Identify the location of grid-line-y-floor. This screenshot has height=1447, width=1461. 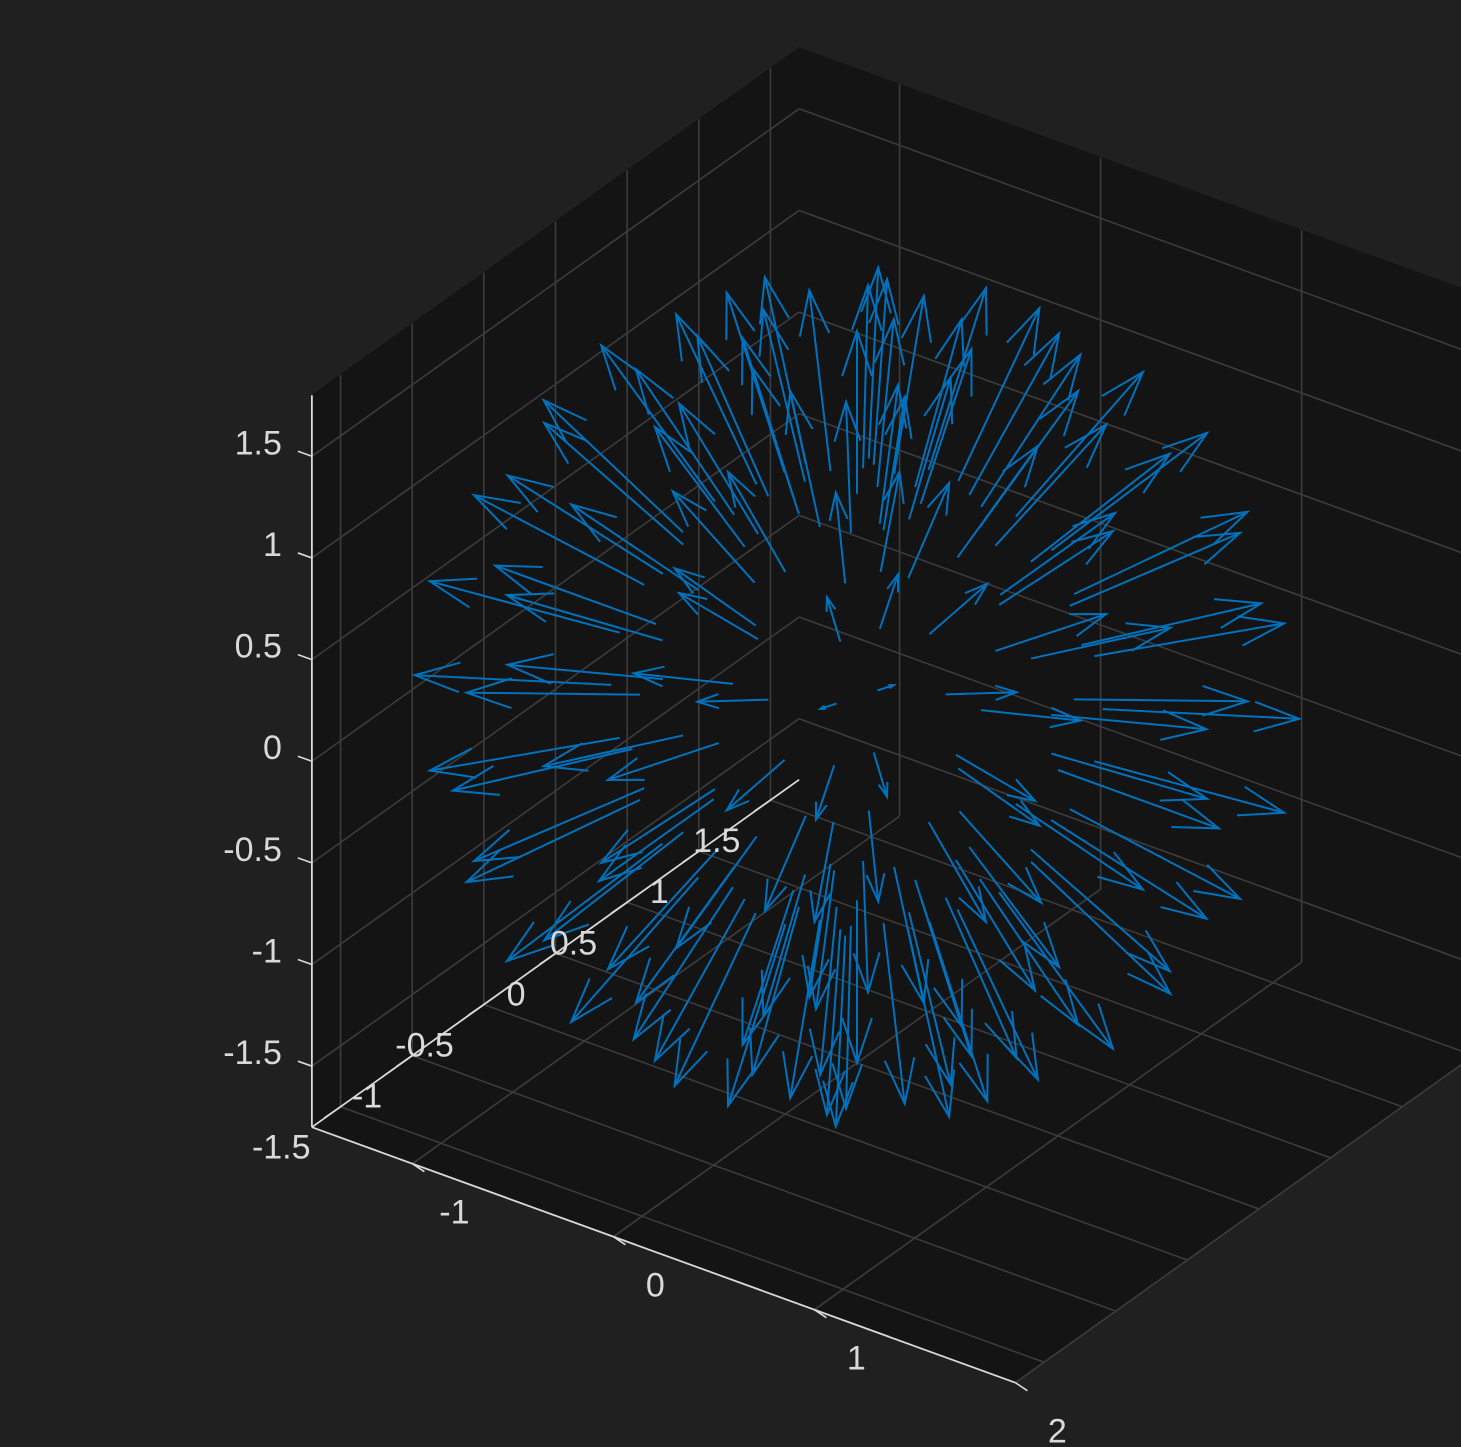
(1115, 925).